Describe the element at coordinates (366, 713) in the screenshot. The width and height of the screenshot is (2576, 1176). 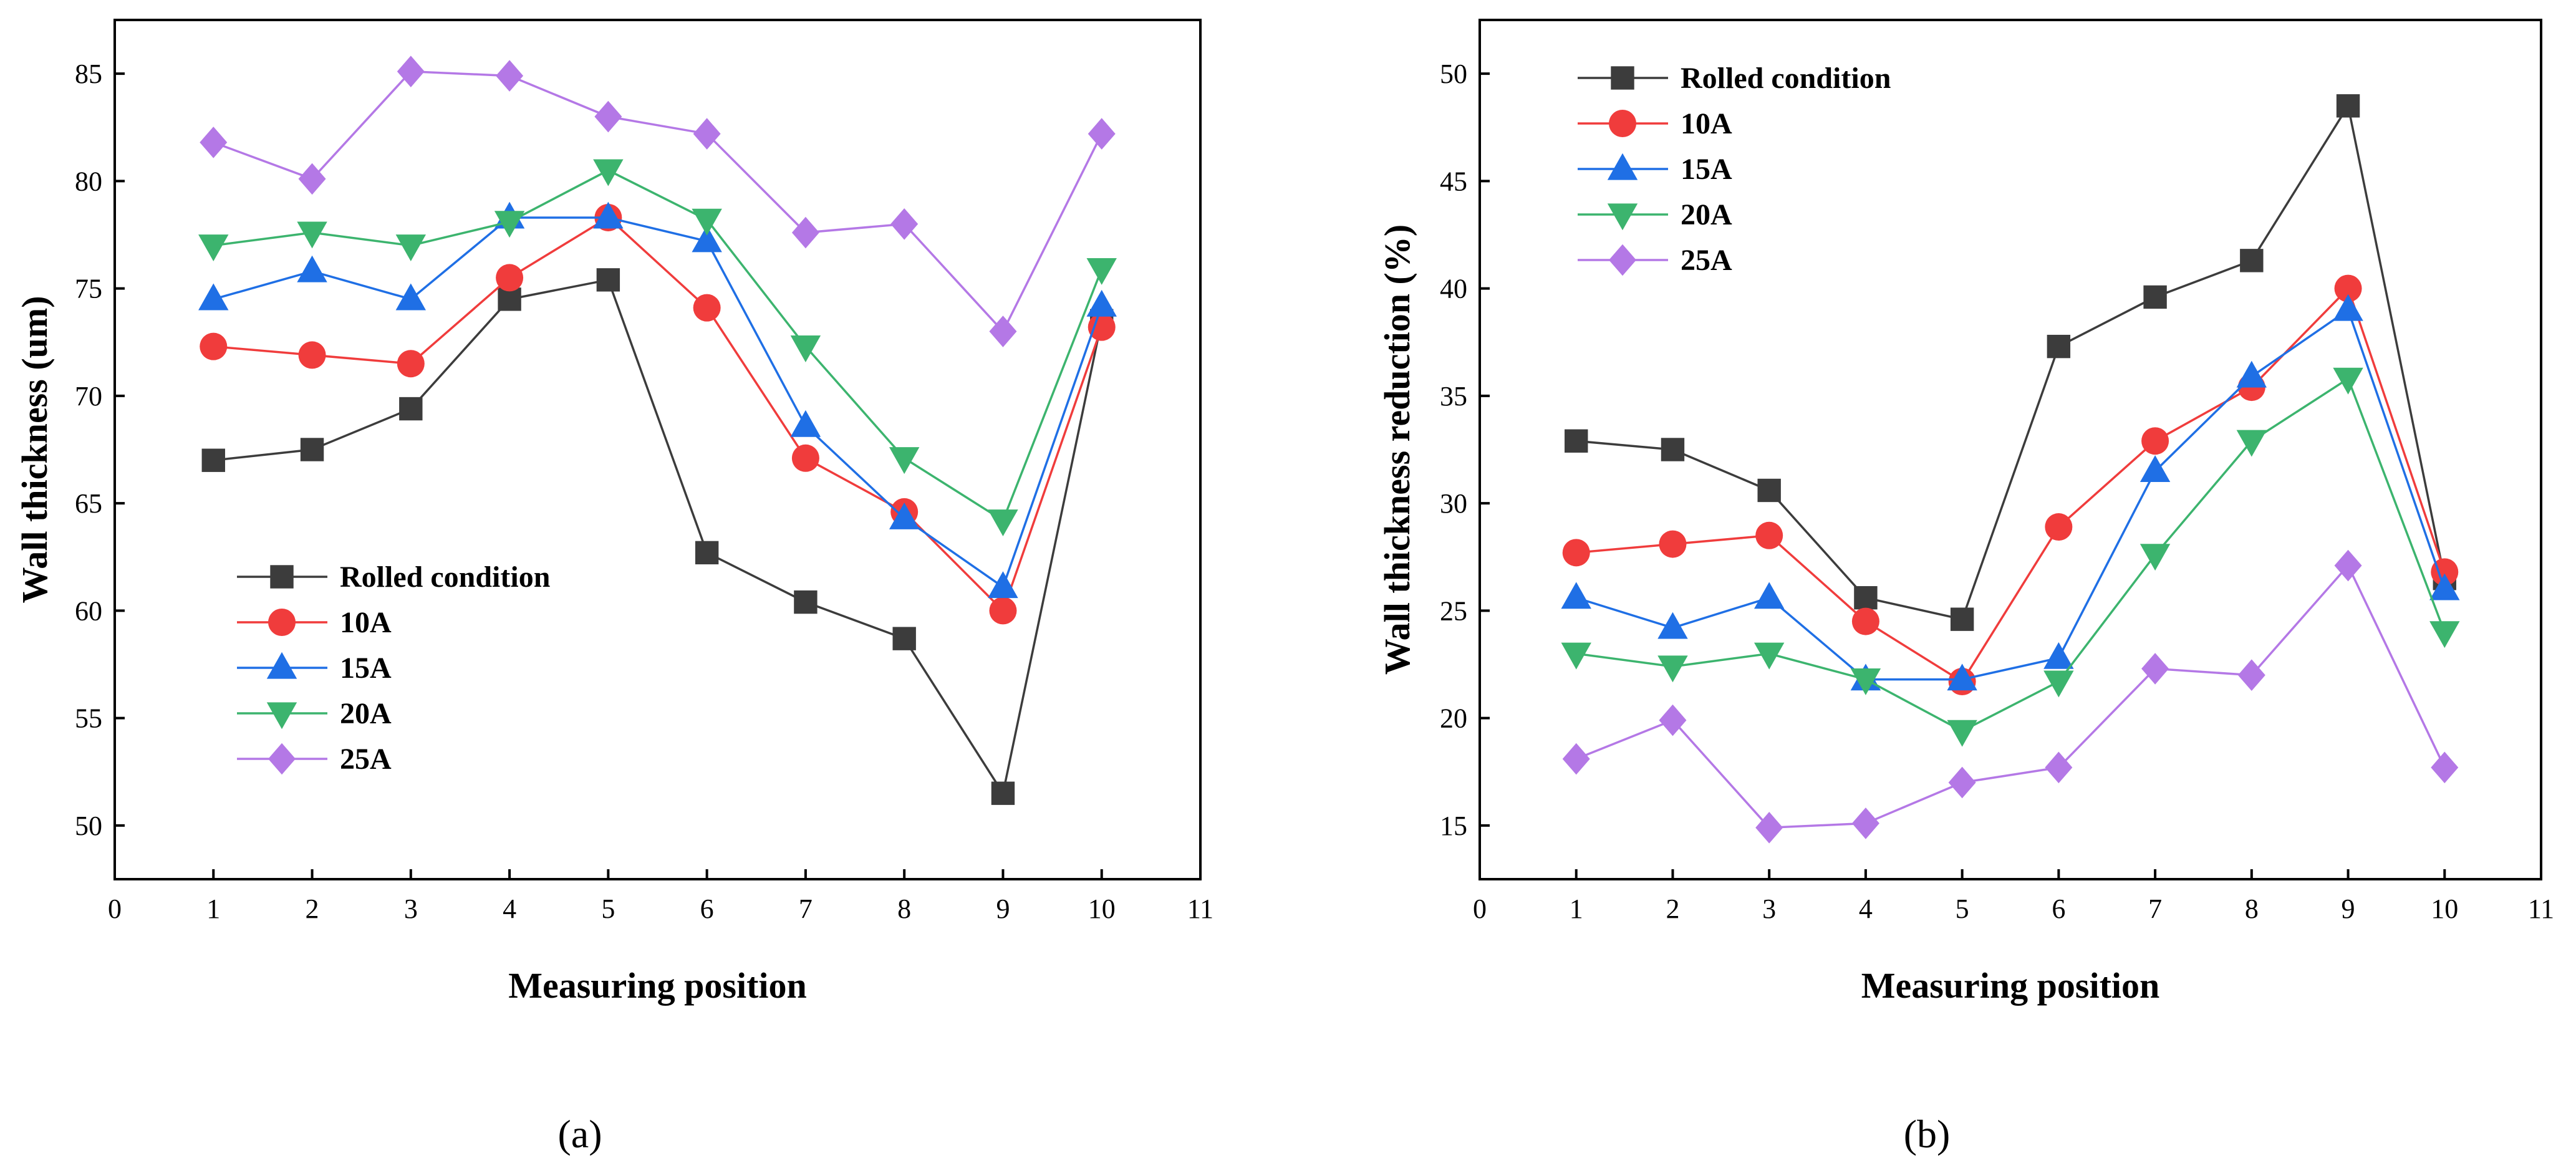
I see `legend-label: 20A` at that location.